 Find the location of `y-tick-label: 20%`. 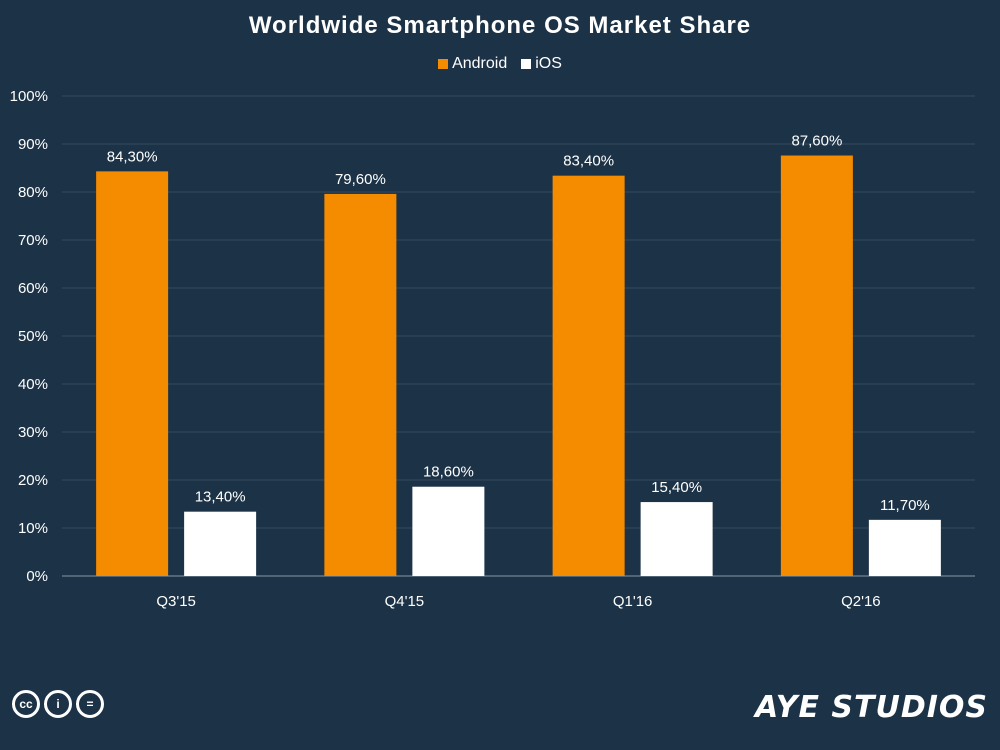

y-tick-label: 20% is located at coordinates (33, 480).